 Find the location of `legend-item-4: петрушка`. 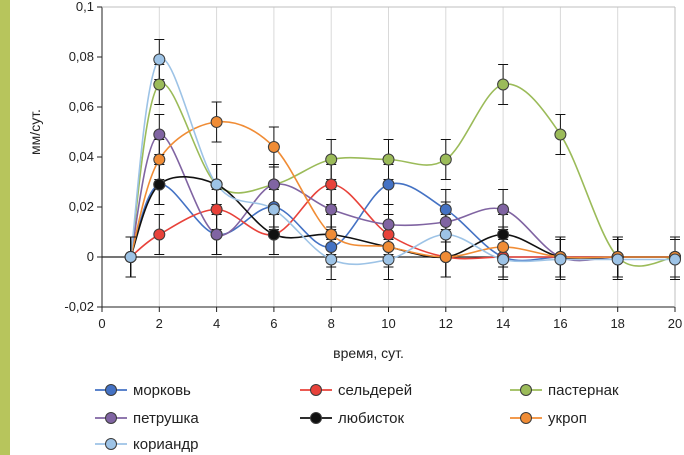

legend-item-4: петрушка is located at coordinates (147, 418).